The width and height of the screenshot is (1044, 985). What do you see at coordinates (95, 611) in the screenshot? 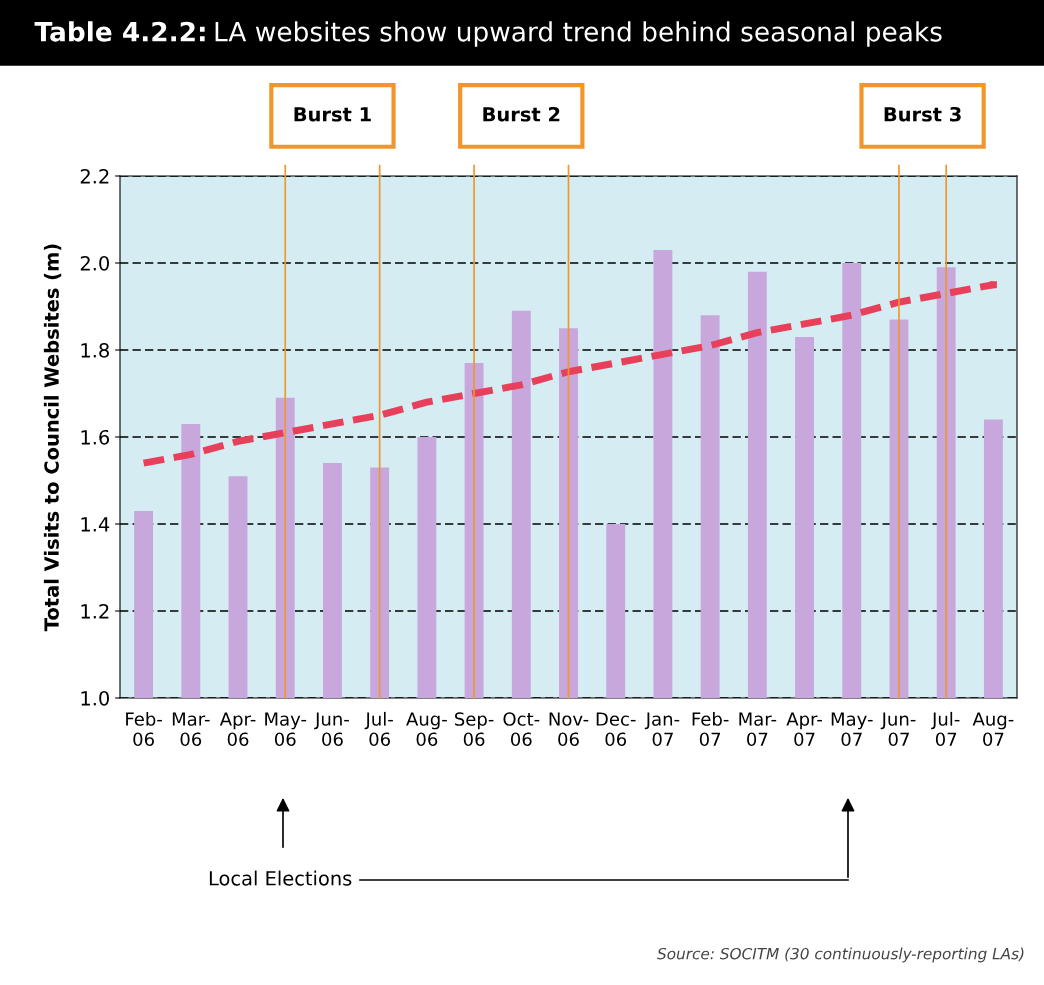
I see `y-tick-label: 1.2` at bounding box center [95, 611].